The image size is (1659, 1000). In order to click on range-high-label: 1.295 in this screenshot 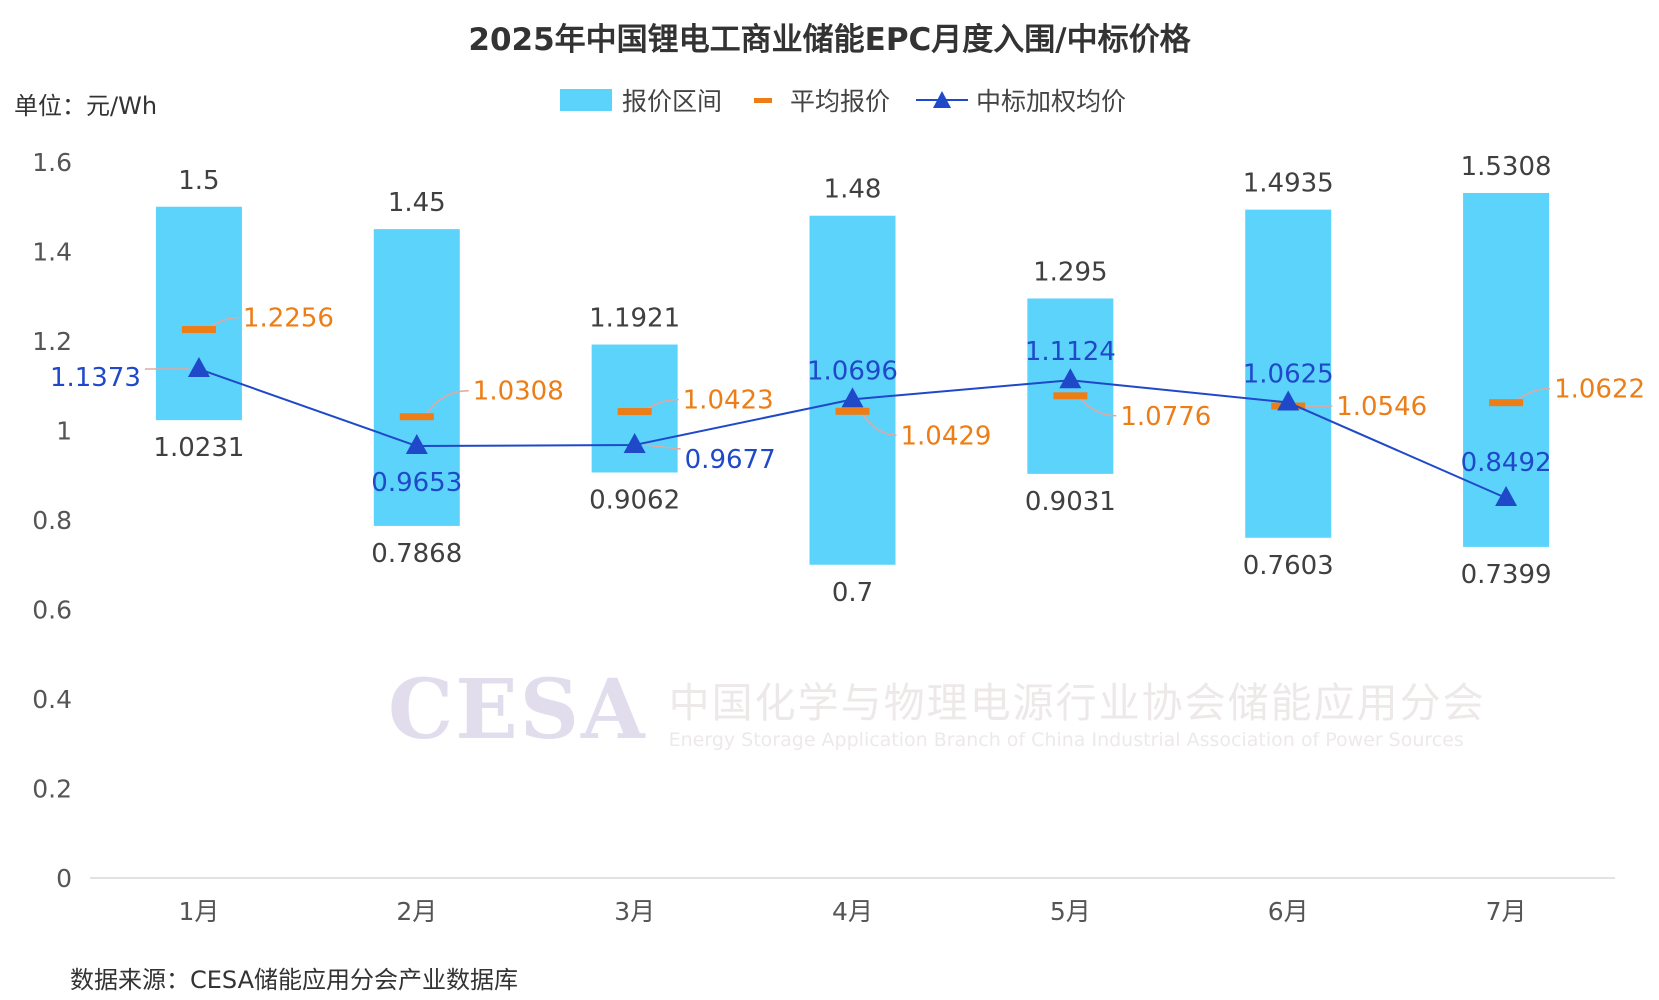, I will do `click(1070, 272)`.